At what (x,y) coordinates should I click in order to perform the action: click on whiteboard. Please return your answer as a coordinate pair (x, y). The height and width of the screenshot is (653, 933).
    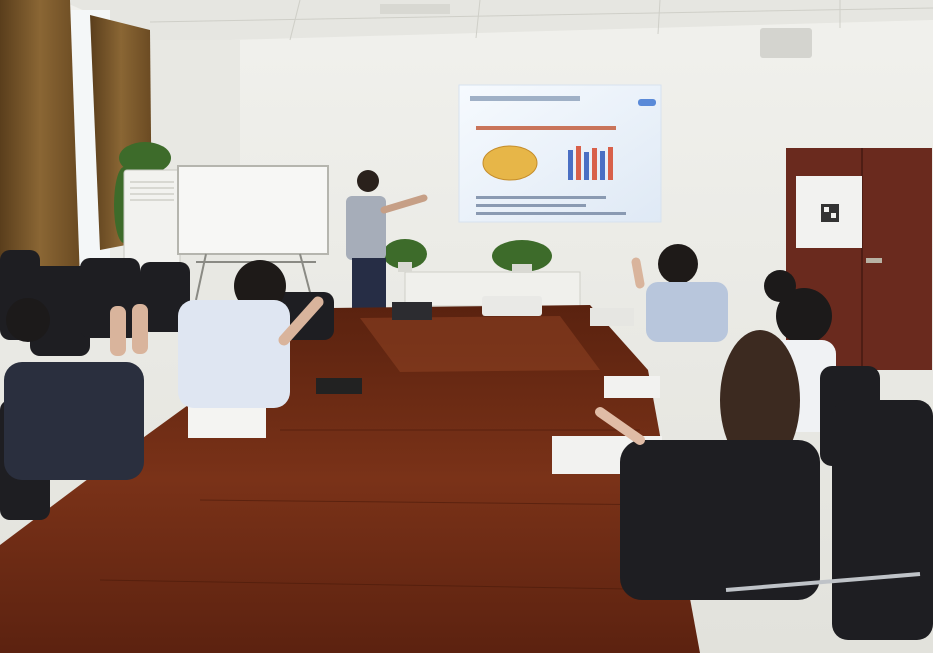
    Looking at the image, I should click on (253, 210).